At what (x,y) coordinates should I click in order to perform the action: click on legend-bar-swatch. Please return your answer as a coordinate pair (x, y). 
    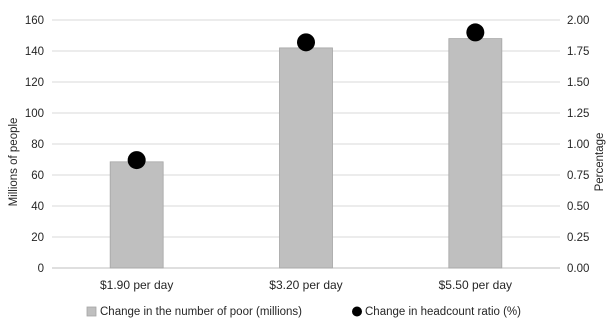
    Looking at the image, I should click on (91, 311).